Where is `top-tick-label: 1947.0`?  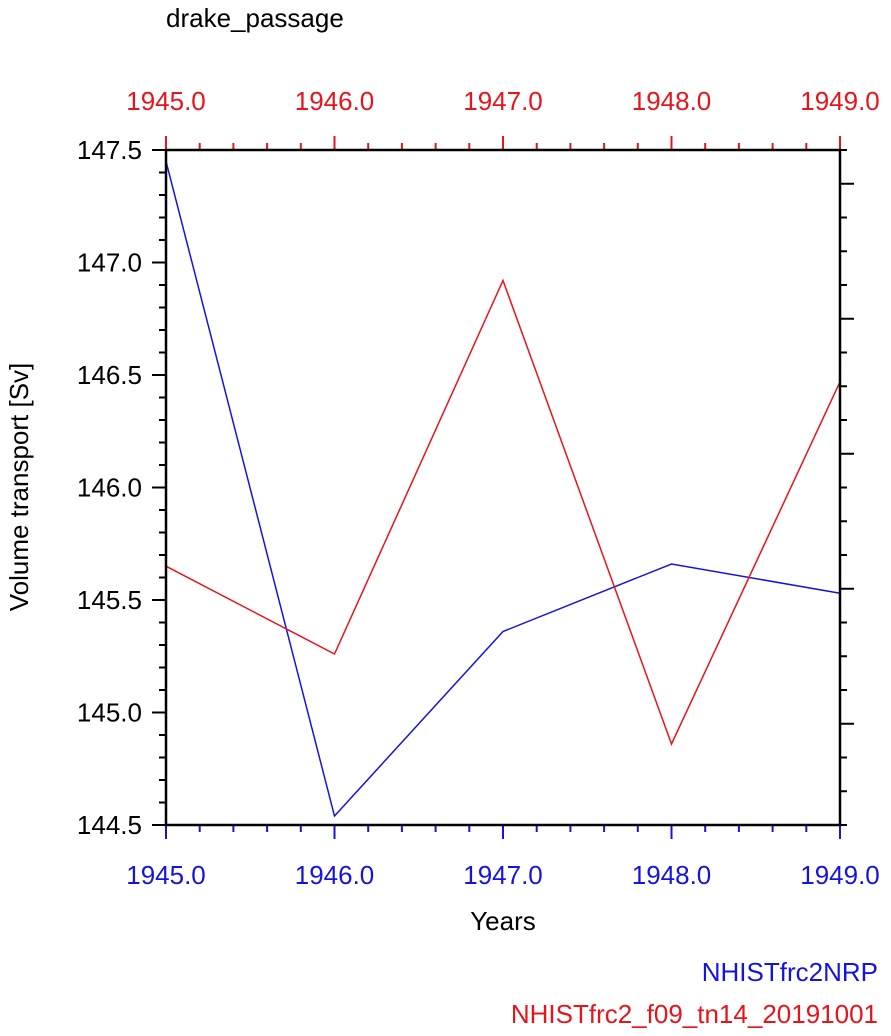 top-tick-label: 1947.0 is located at coordinates (503, 101).